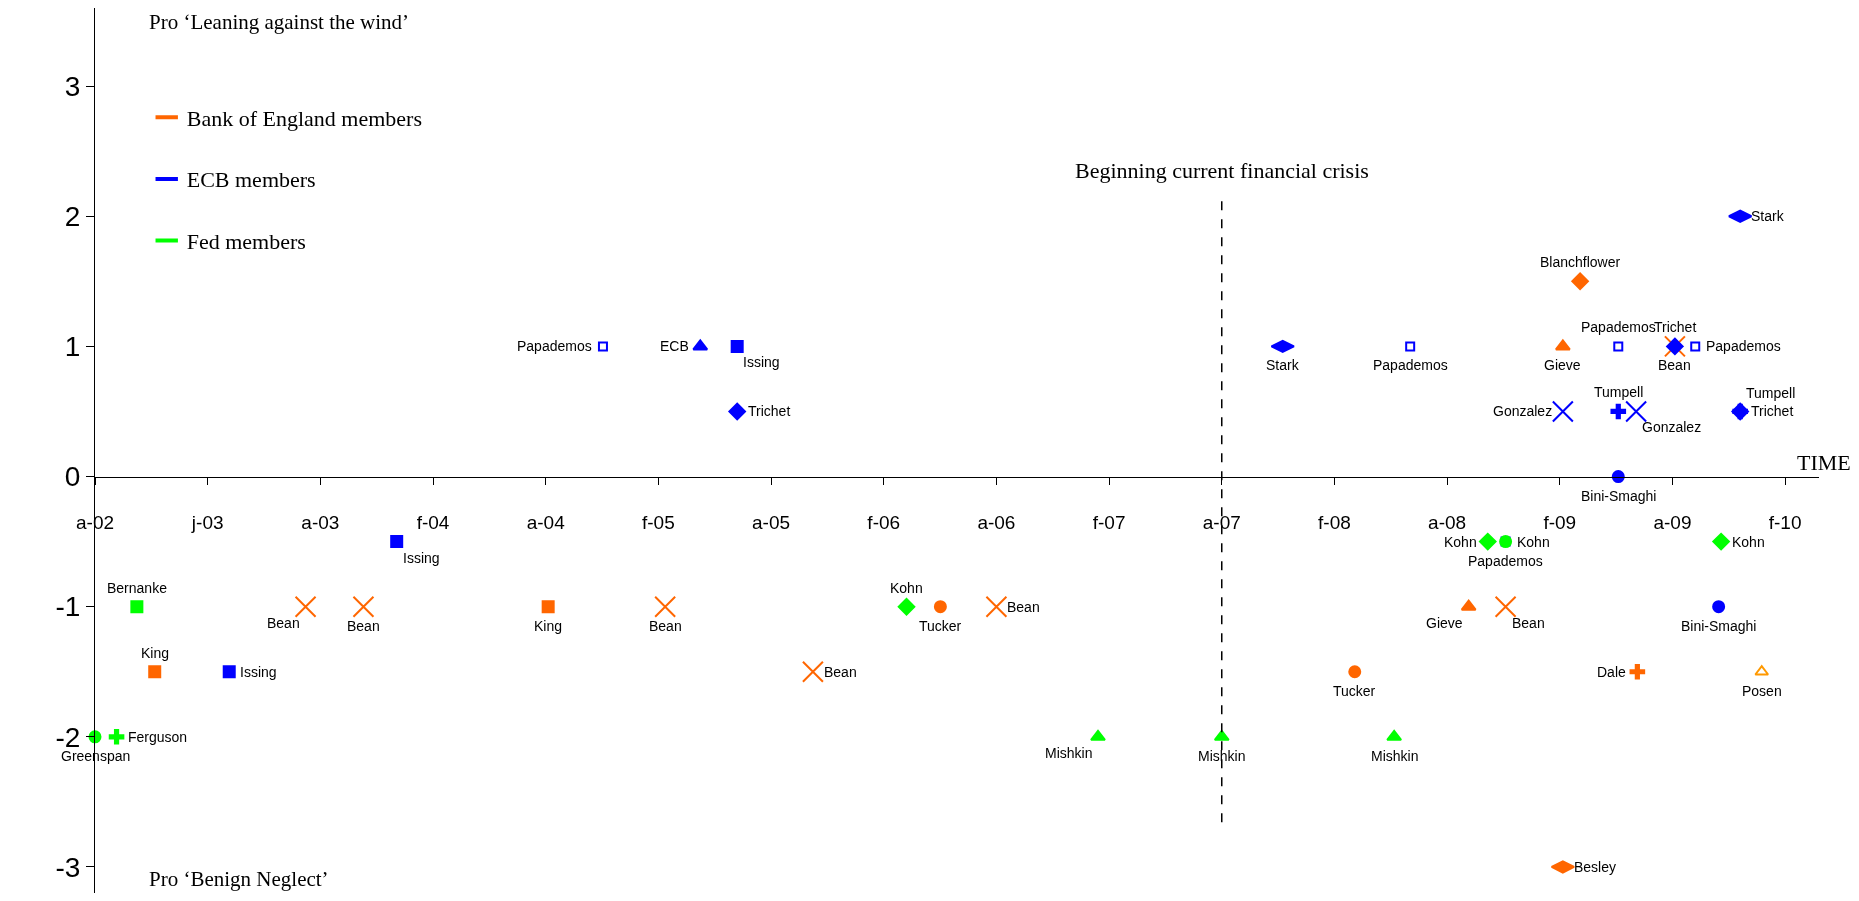 This screenshot has width=1859, height=901. Describe the element at coordinates (1785, 523) in the screenshot. I see `x-tick-label: f-10` at that location.